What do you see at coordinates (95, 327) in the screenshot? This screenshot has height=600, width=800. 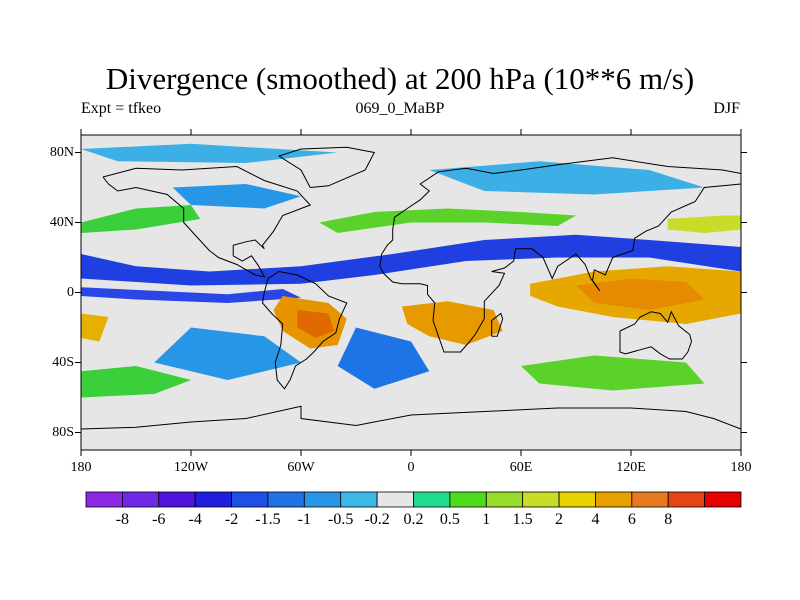 I see `east-pacific-divergence` at bounding box center [95, 327].